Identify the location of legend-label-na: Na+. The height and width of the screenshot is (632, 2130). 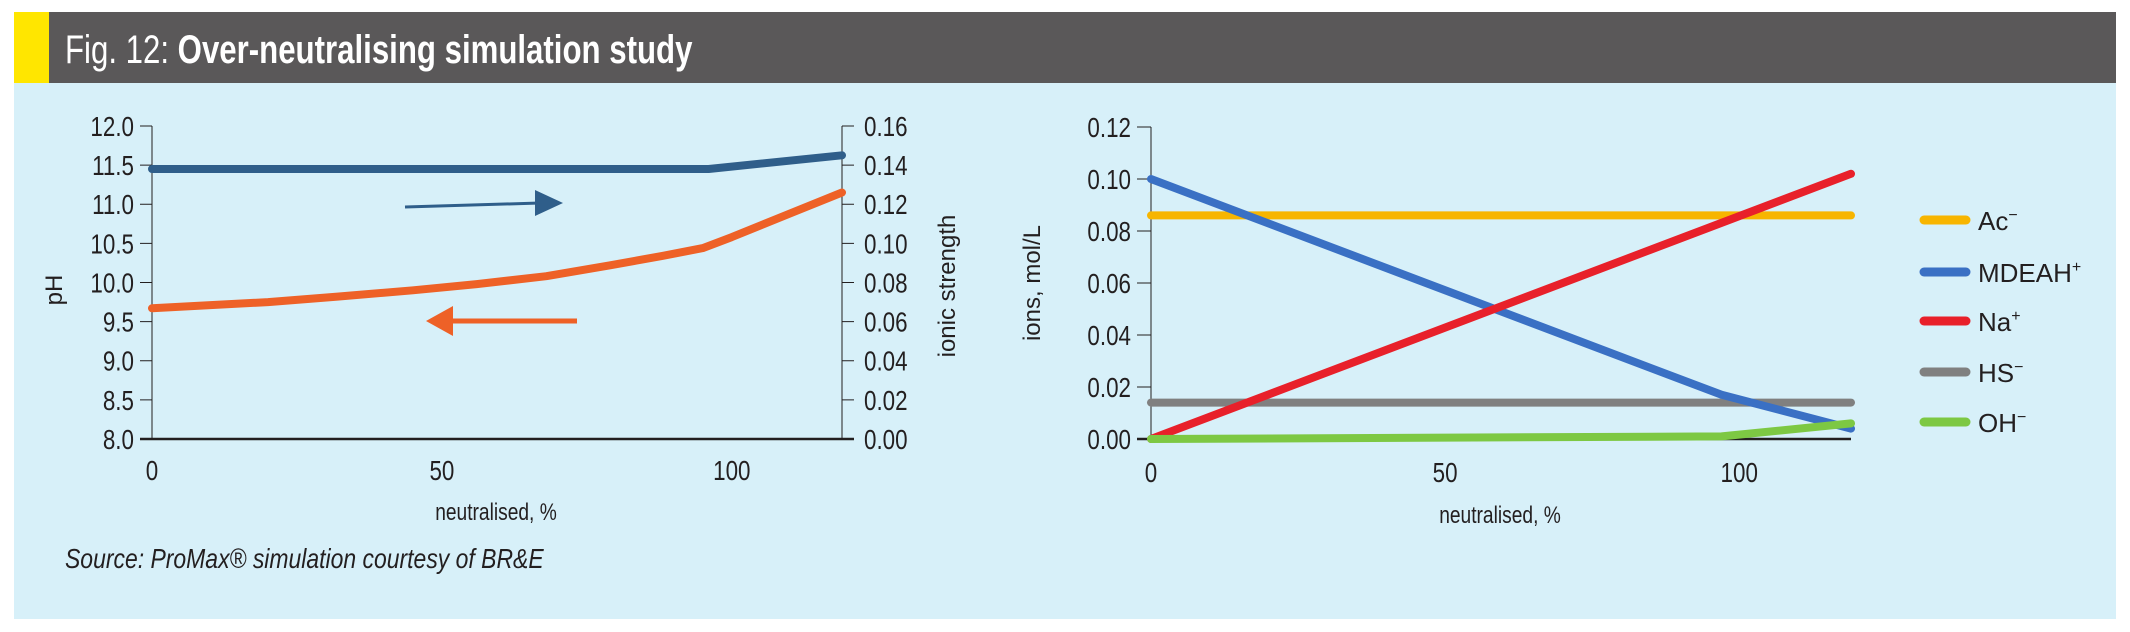
(1999, 322).